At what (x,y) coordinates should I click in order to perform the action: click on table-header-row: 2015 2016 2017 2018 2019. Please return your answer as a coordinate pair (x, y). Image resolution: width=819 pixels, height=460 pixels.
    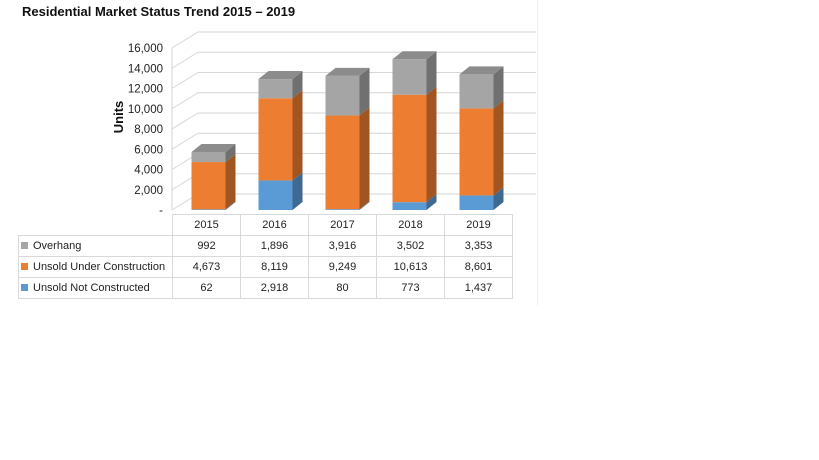
    Looking at the image, I should click on (265, 225).